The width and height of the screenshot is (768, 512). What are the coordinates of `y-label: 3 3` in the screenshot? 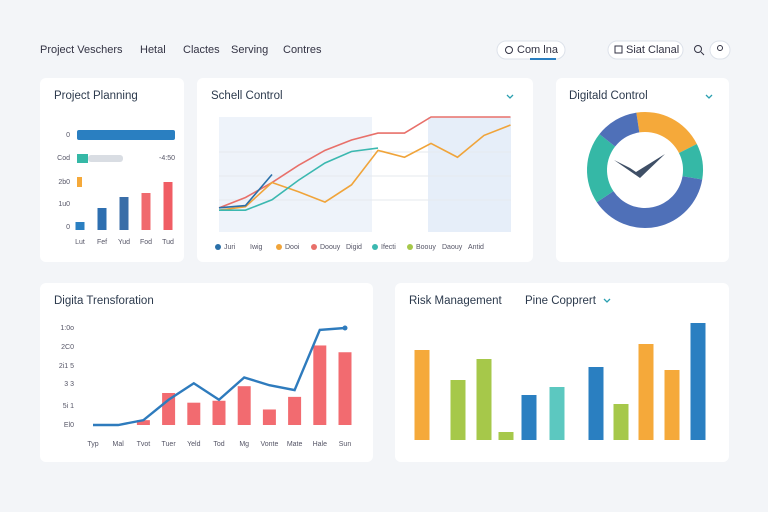 It's located at (69, 384).